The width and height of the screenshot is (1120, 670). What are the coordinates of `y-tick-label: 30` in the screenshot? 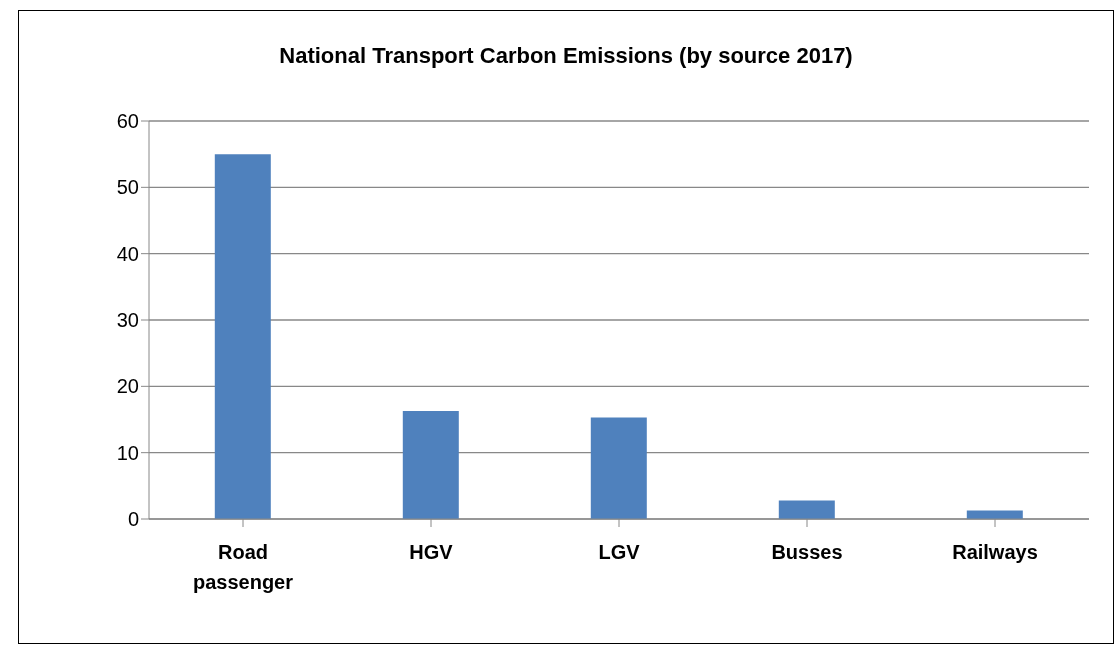 It's located at (127, 320).